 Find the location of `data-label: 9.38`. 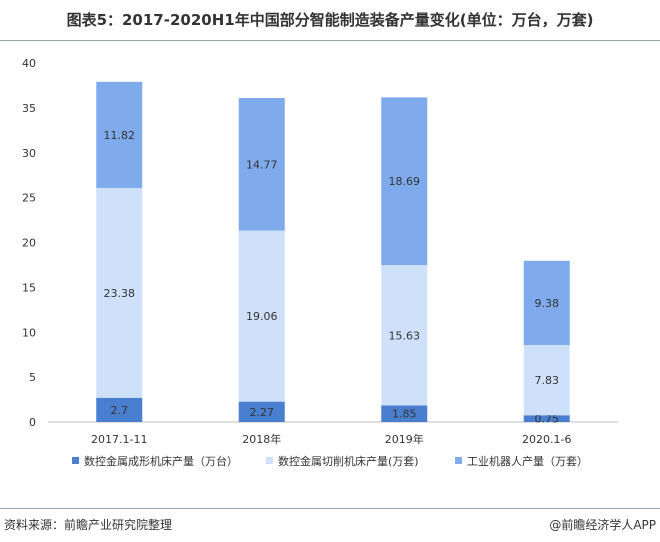

data-label: 9.38 is located at coordinates (547, 303).